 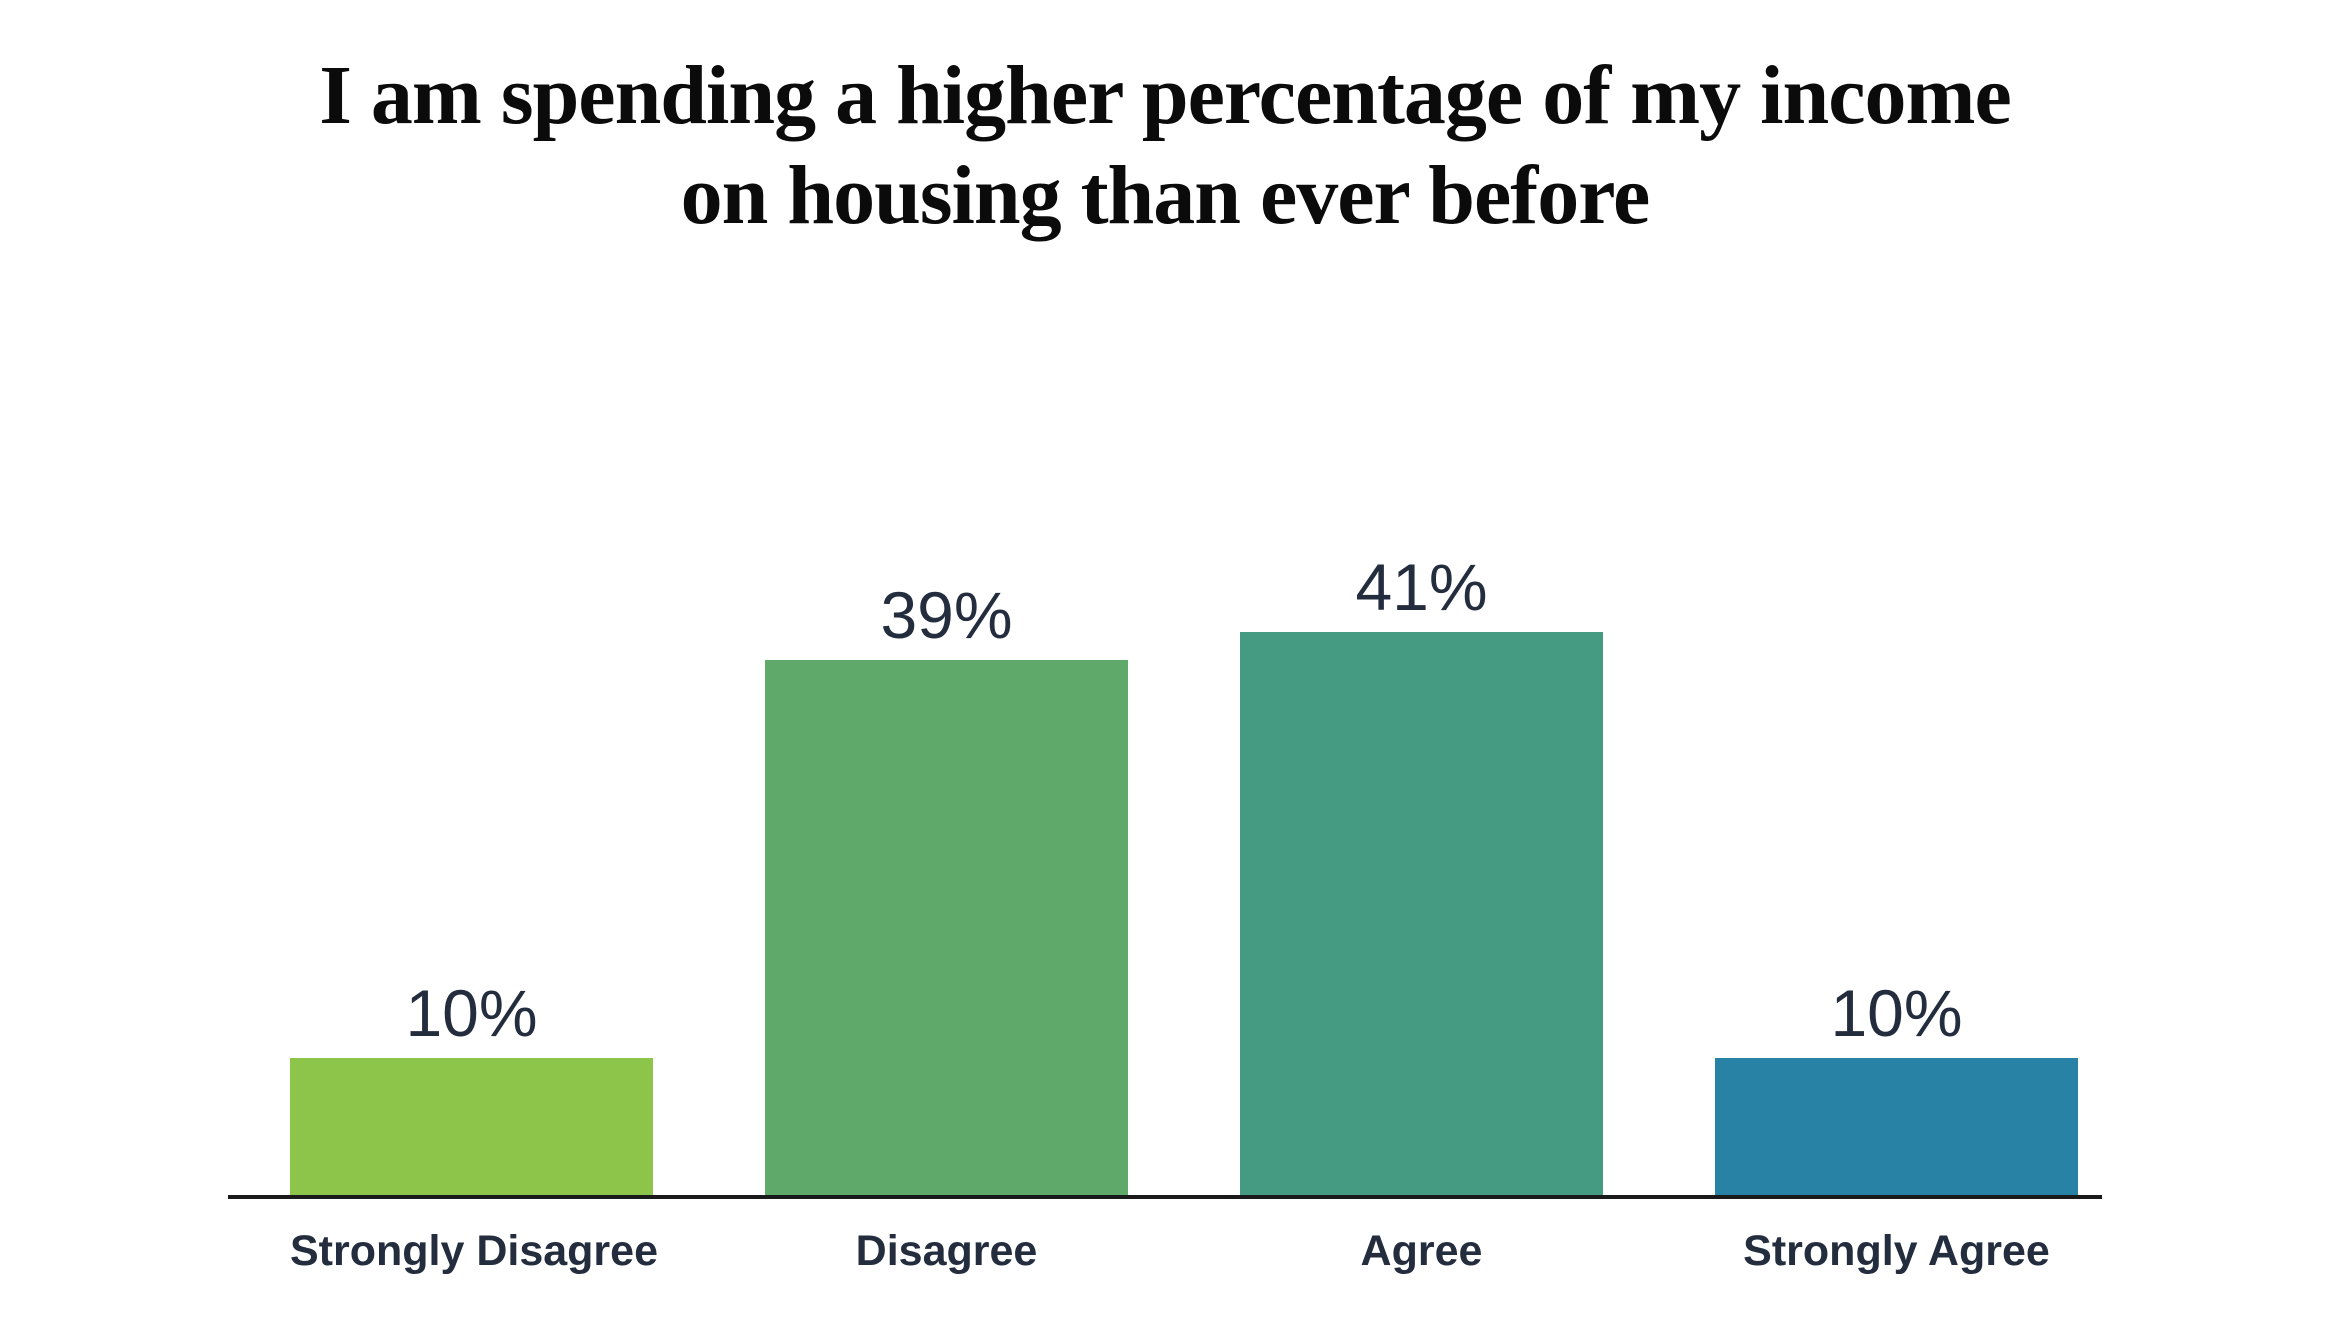 I want to click on x-axis-line, so click(x=1165, y=1197).